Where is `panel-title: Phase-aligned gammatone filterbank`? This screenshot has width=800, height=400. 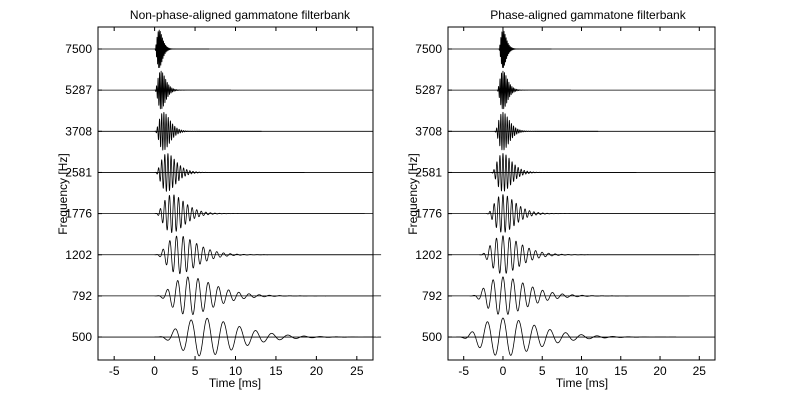
panel-title: Phase-aligned gammatone filterbank is located at coordinates (588, 15).